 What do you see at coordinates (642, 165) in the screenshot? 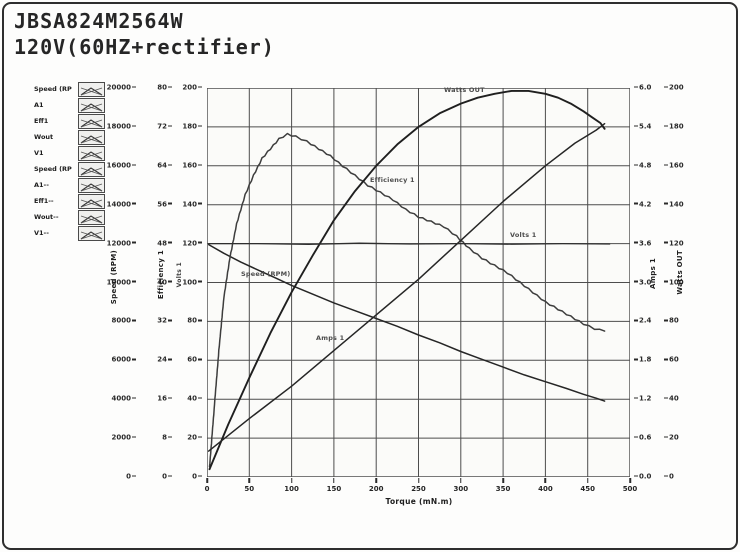
I see `axis-tick-label: 4.8` at bounding box center [642, 165].